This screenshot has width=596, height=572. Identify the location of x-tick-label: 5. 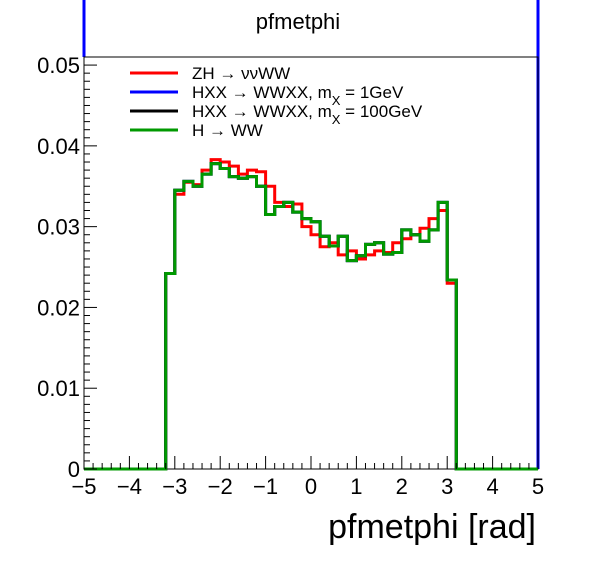
(538, 486).